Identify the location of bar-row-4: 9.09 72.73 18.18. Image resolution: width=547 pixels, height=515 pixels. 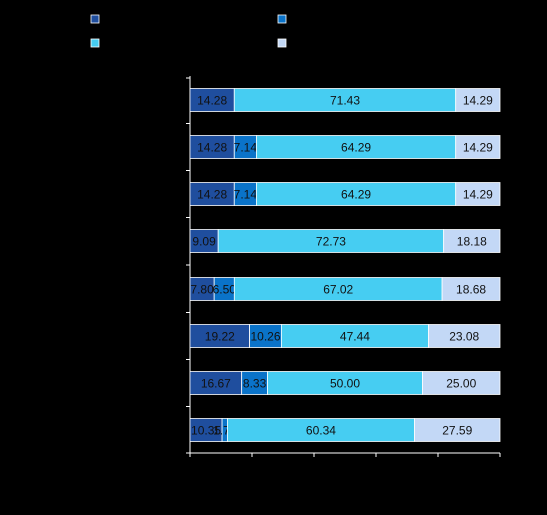
(345, 241).